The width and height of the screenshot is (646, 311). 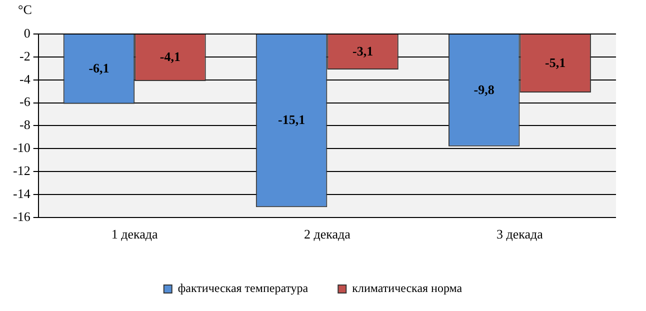 I want to click on x-tick-label: 1 декада, so click(x=134, y=234).